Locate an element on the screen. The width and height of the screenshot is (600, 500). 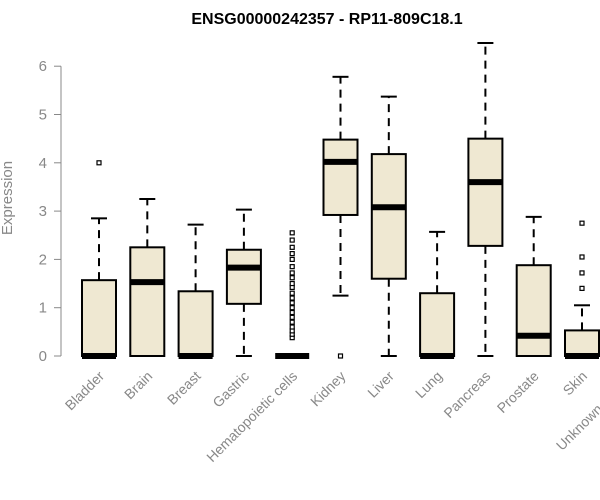
x-tick-label: Prostate is located at coordinates (518, 392).